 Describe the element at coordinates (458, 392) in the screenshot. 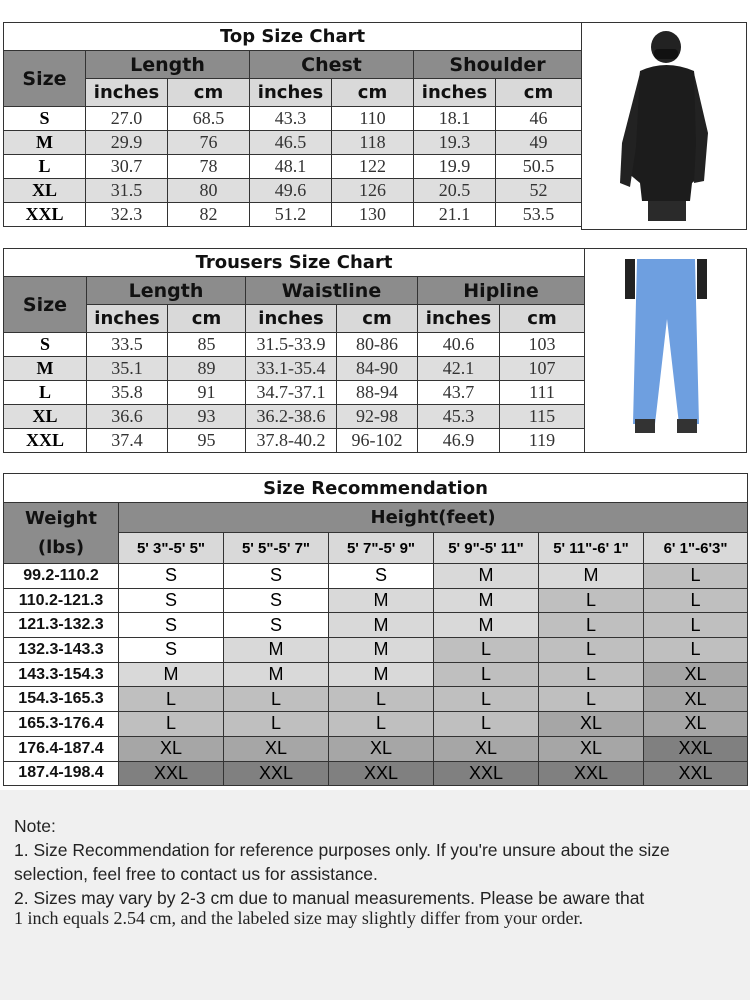

I see `value-cell: 43.7` at that location.